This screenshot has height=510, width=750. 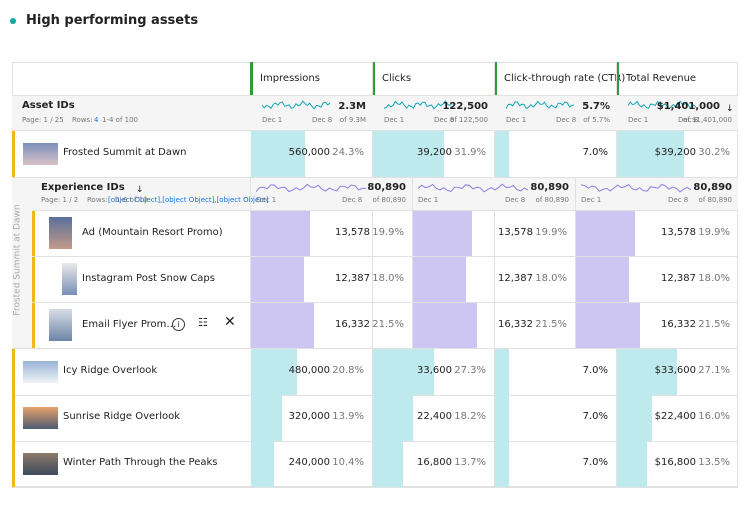 I want to click on cell-value: 16,332, so click(x=515, y=324).